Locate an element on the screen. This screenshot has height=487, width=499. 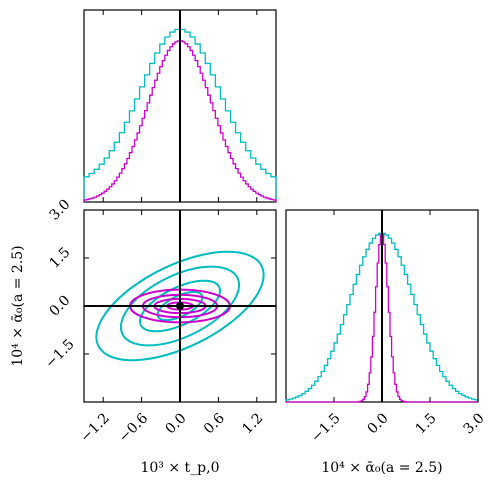
x-tick-label: 3.0 is located at coordinates (474, 423).